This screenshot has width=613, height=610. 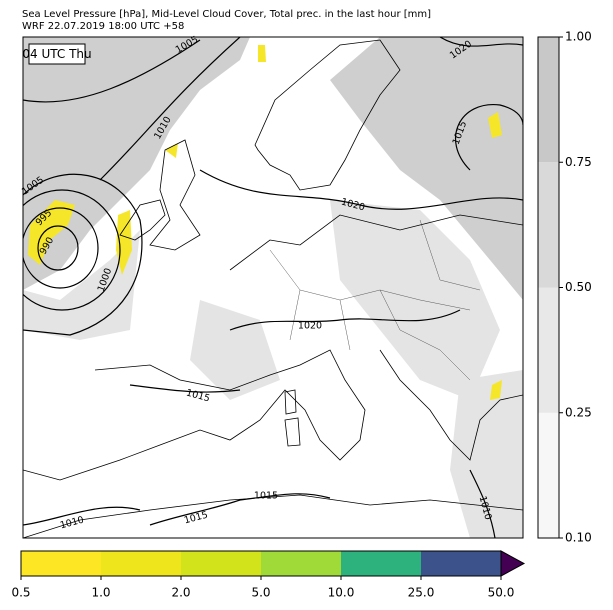 I want to click on precip-colorbar: 0.5 1.0 2.0 5.0 10.0 25.0 50.0, so click(x=268, y=575).